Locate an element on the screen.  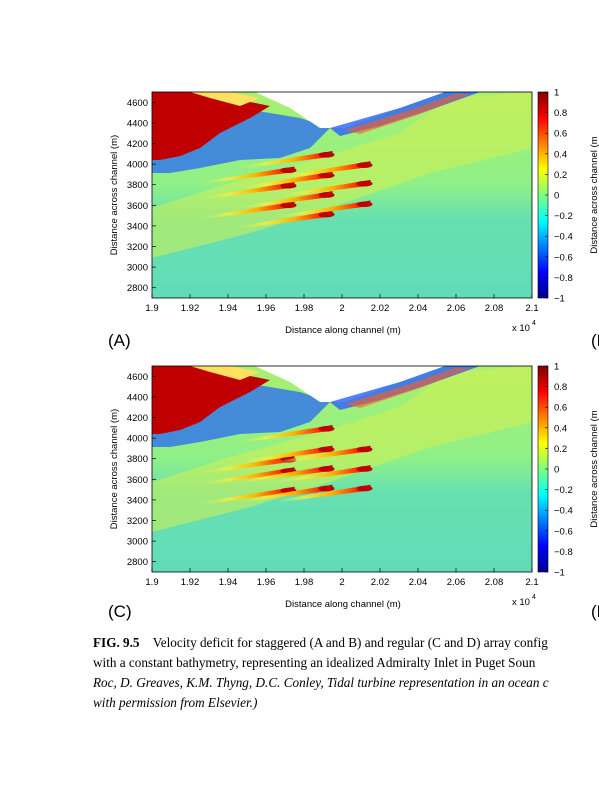
x-multiplier-exponent: 4 is located at coordinates (534, 323).